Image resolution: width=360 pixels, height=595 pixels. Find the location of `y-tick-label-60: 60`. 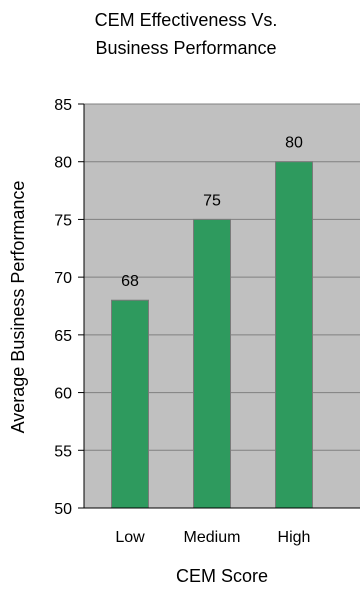

y-tick-label-60: 60 is located at coordinates (63, 394).